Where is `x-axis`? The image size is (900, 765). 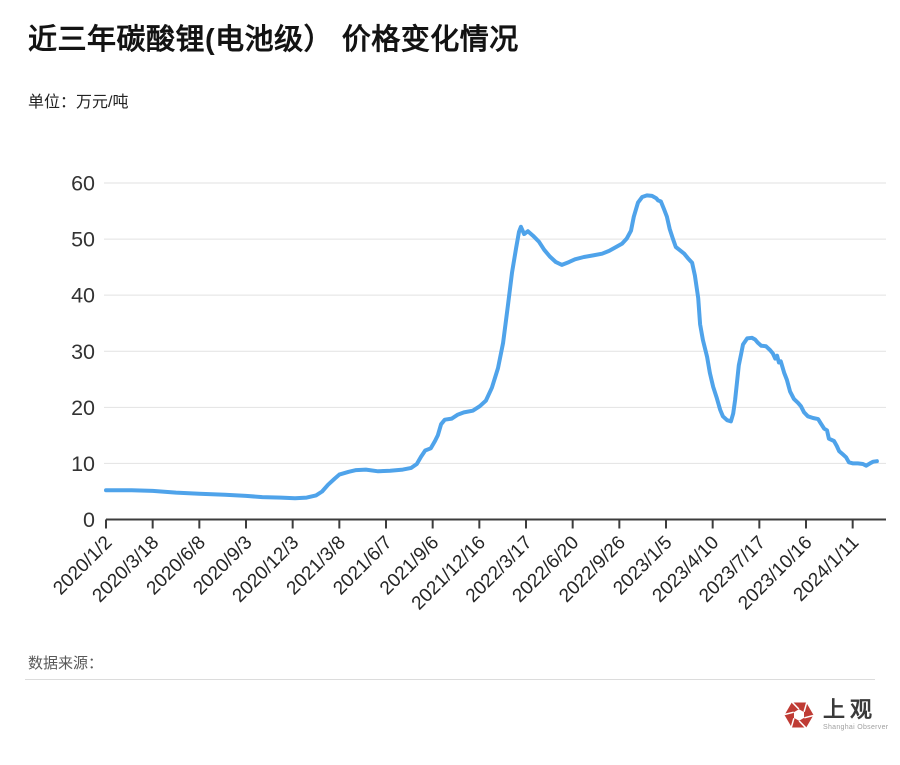
x-axis is located at coordinates (495, 523).